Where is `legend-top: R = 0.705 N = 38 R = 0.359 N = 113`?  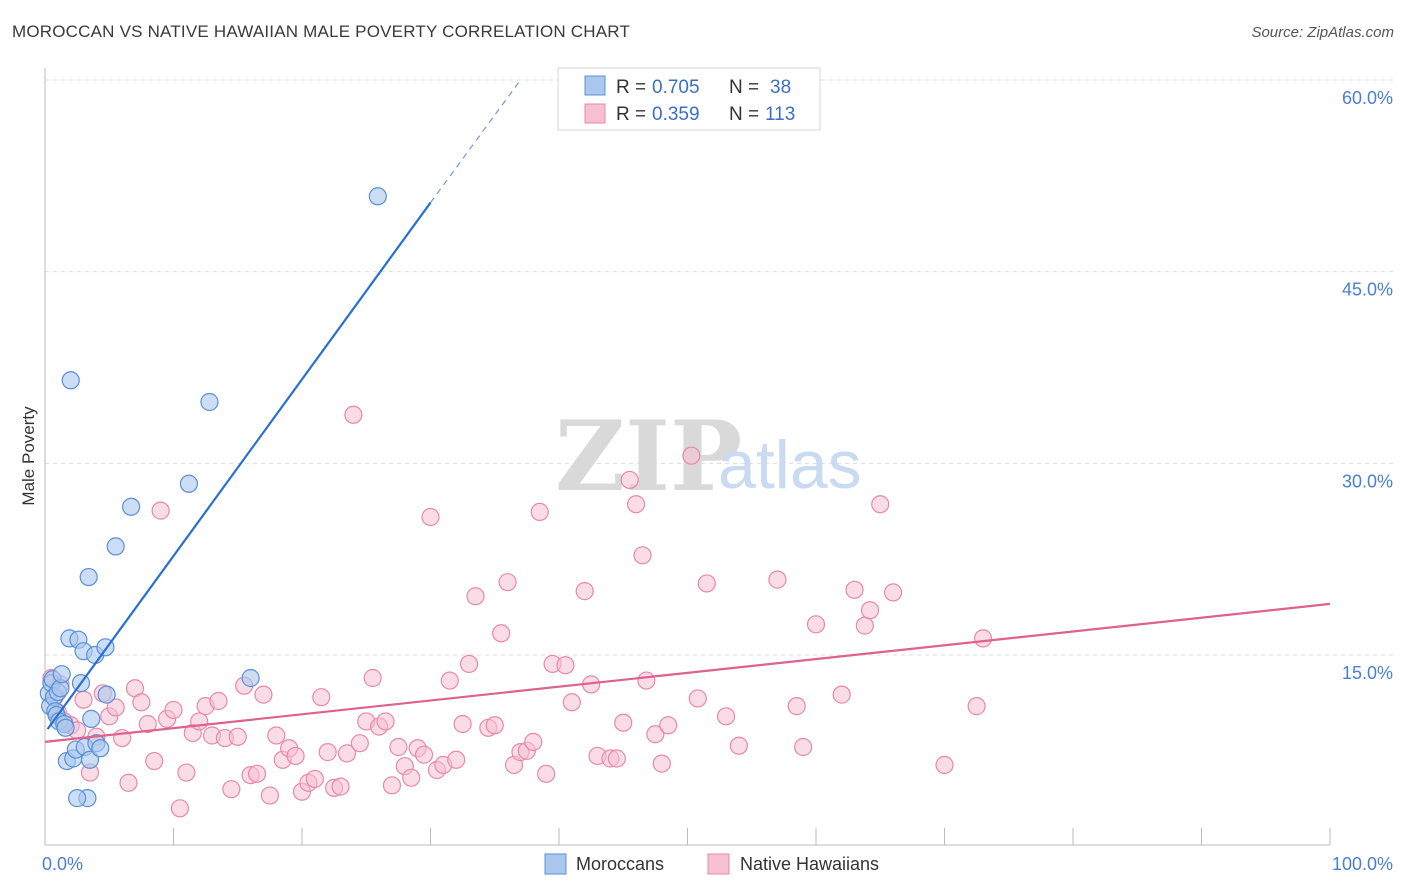
legend-top: R = 0.705 N = 38 R = 0.359 N = 113 is located at coordinates (689, 99).